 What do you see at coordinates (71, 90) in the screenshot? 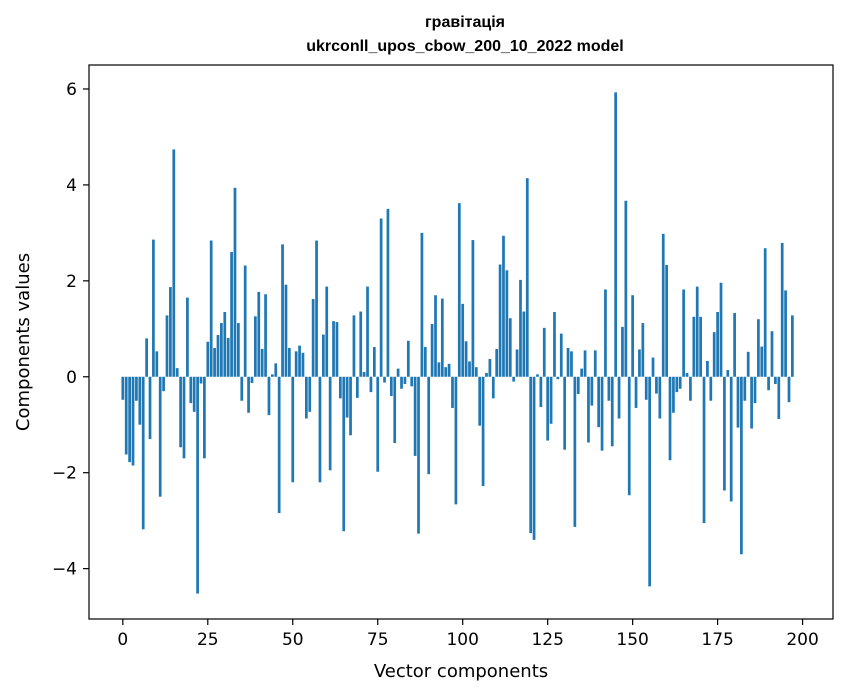
I see `y-tick-label: 6` at bounding box center [71, 90].